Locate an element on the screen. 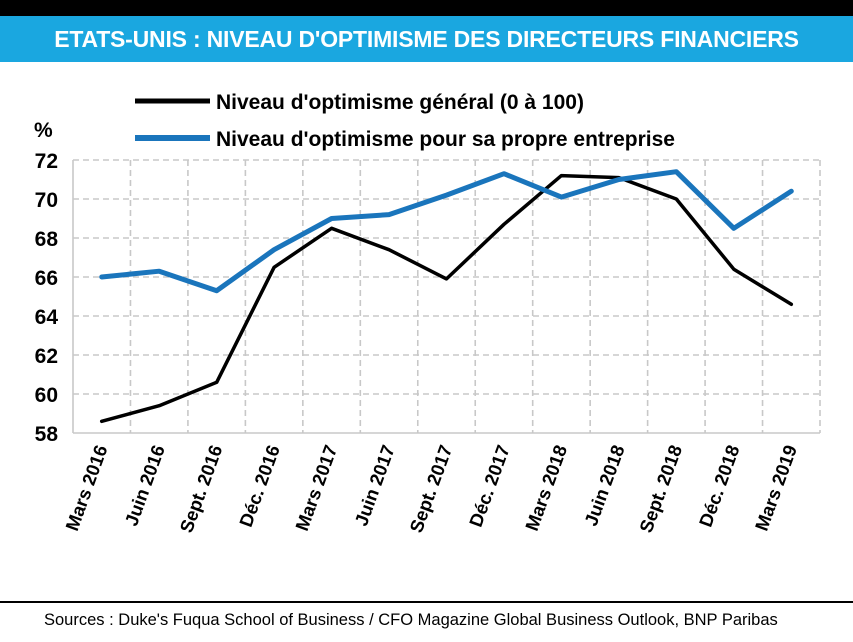 The width and height of the screenshot is (853, 642). legend-label-general: Niveau d'optimisme général (0 à 100) is located at coordinates (400, 102).